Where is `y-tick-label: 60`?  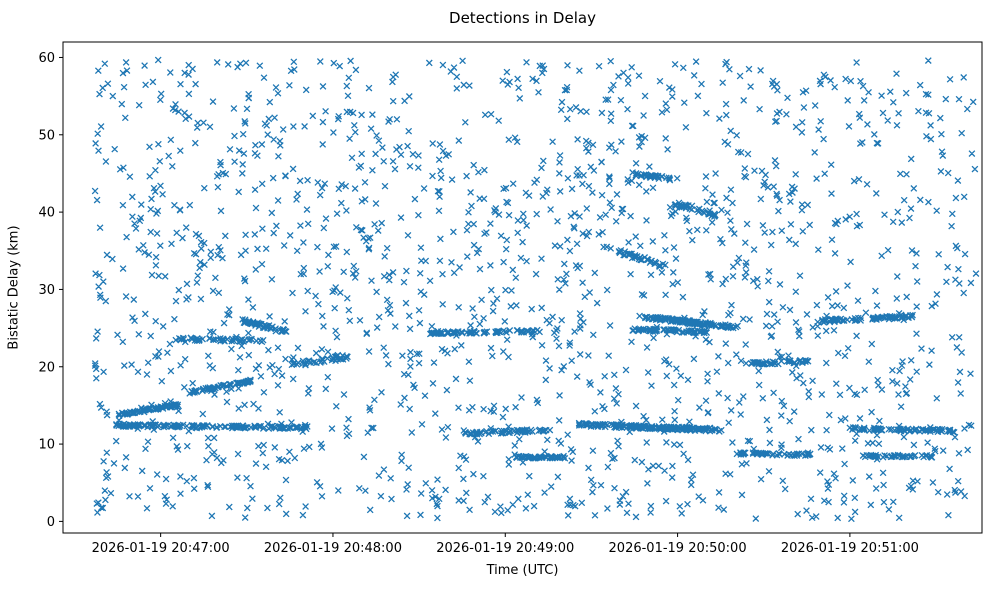
y-tick-label: 60 is located at coordinates (46, 58).